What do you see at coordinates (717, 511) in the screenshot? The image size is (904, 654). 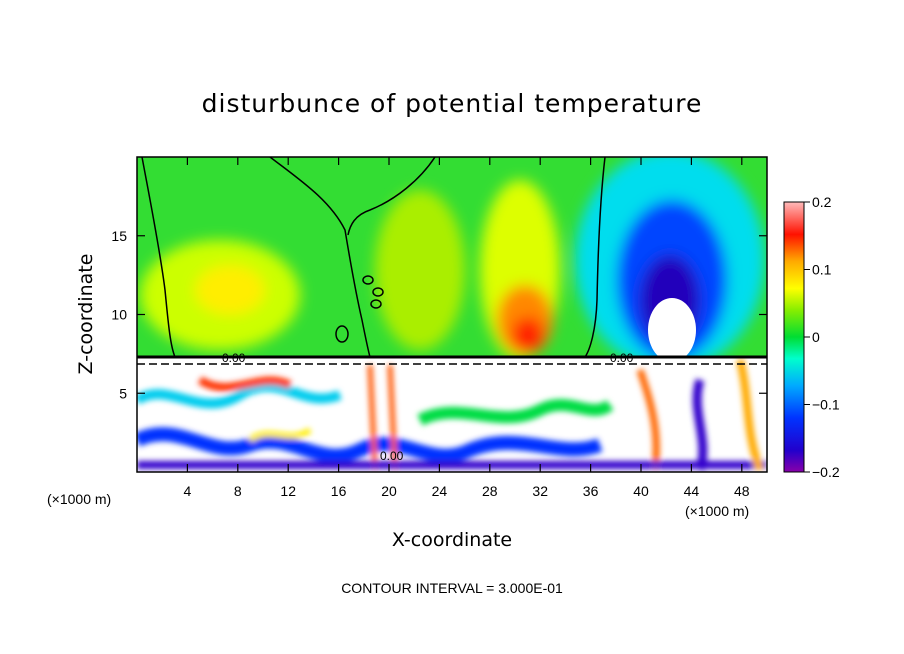 I see `x-unit-note: (×1000 m)` at bounding box center [717, 511].